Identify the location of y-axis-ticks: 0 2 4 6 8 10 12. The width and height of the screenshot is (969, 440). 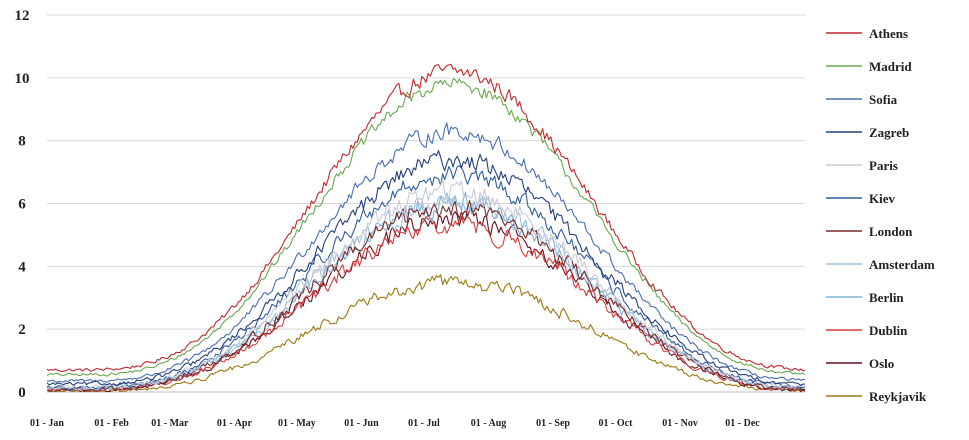
(22, 204).